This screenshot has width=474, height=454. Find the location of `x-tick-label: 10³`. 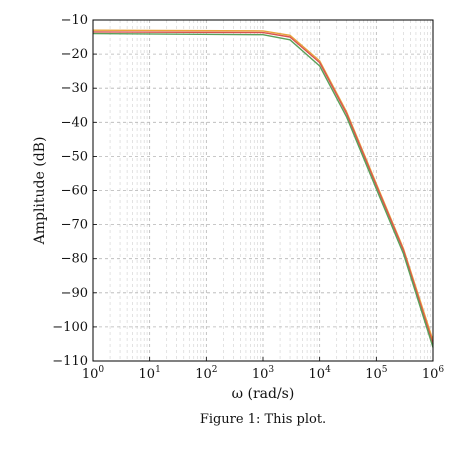

x-tick-label: 10³ is located at coordinates (263, 373).